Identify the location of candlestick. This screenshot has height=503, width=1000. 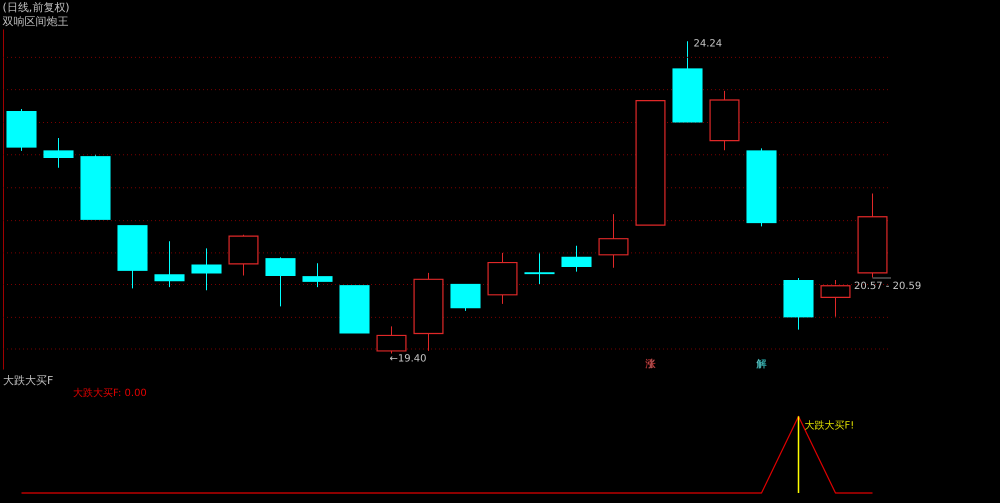
(169, 264).